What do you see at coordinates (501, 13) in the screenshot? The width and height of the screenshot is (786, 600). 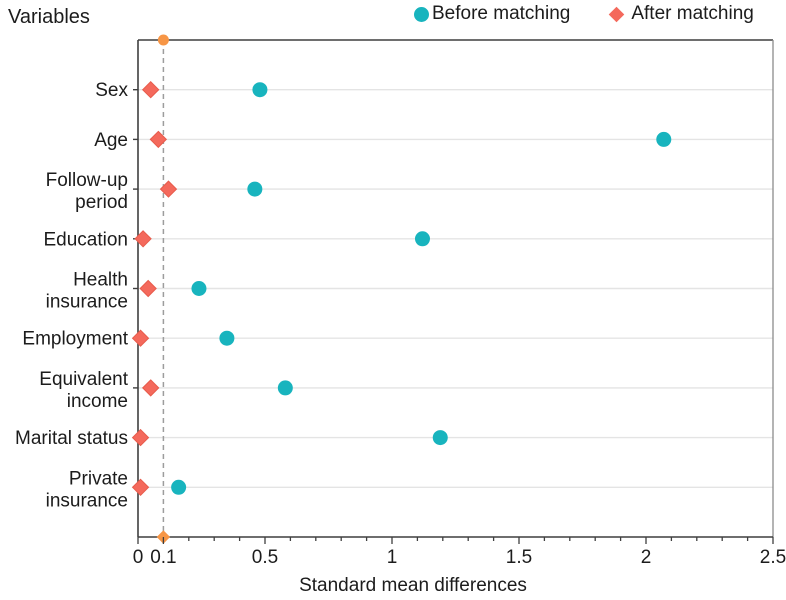 I see `legend-label: Before matching` at bounding box center [501, 13].